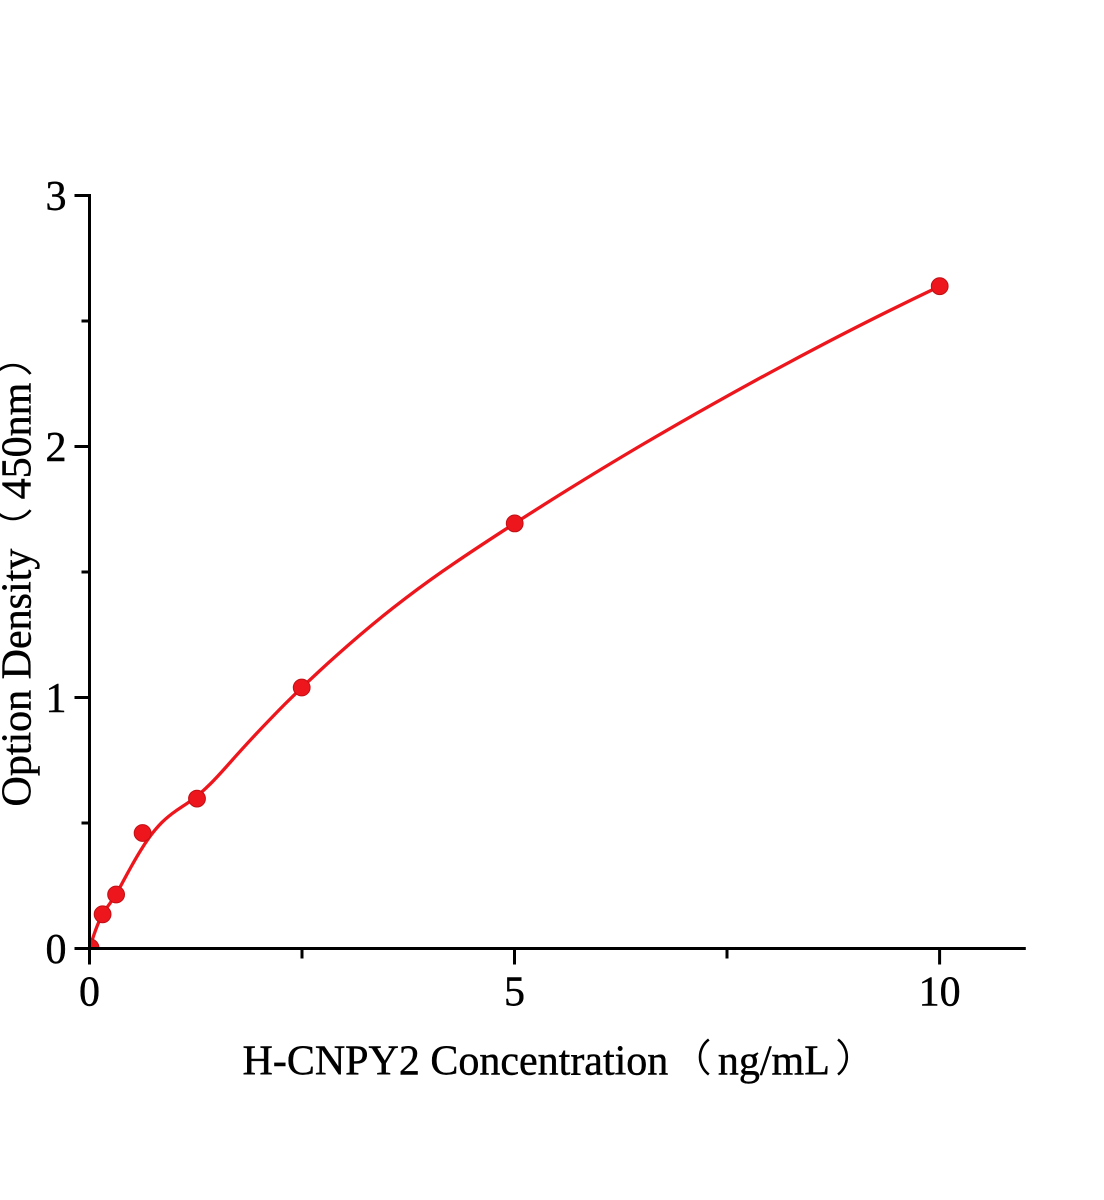 Image resolution: width=1104 pixels, height=1200 pixels. What do you see at coordinates (56, 699) in the screenshot?
I see `svg-text: 1` at bounding box center [56, 699].